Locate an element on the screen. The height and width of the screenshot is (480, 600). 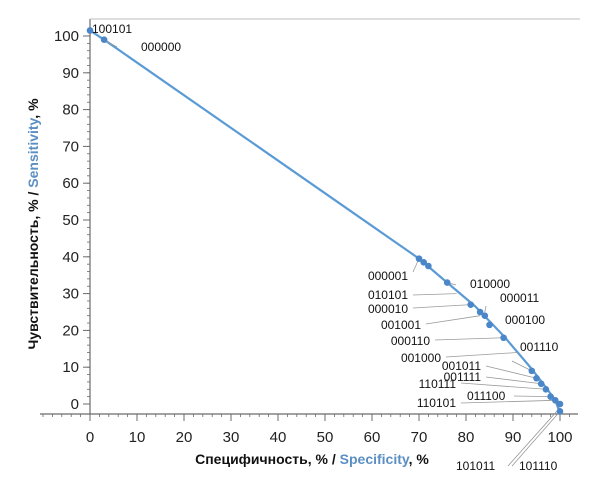
x-tick-label: 10 is located at coordinates (137, 437).